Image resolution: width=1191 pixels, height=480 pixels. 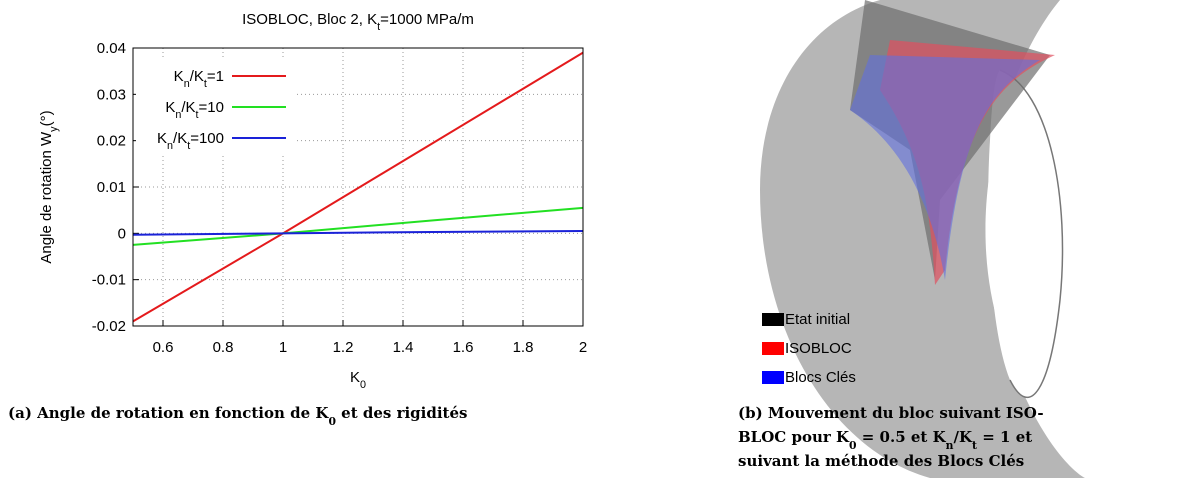 I want to click on y-tick-label: -0.01, so click(x=109, y=280).